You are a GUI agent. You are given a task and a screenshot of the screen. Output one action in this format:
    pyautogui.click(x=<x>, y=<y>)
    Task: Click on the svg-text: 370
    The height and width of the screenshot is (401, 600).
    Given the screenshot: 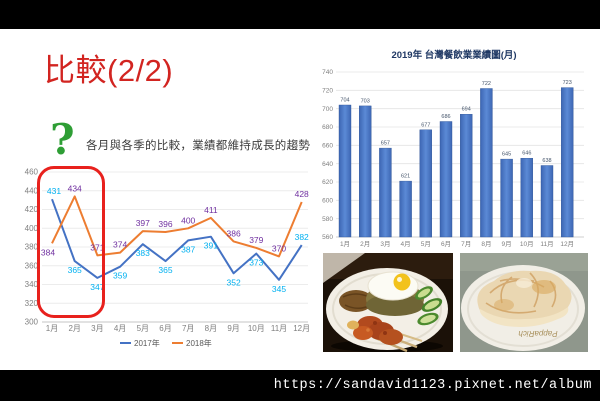 What is the action you would take?
    pyautogui.click(x=279, y=248)
    